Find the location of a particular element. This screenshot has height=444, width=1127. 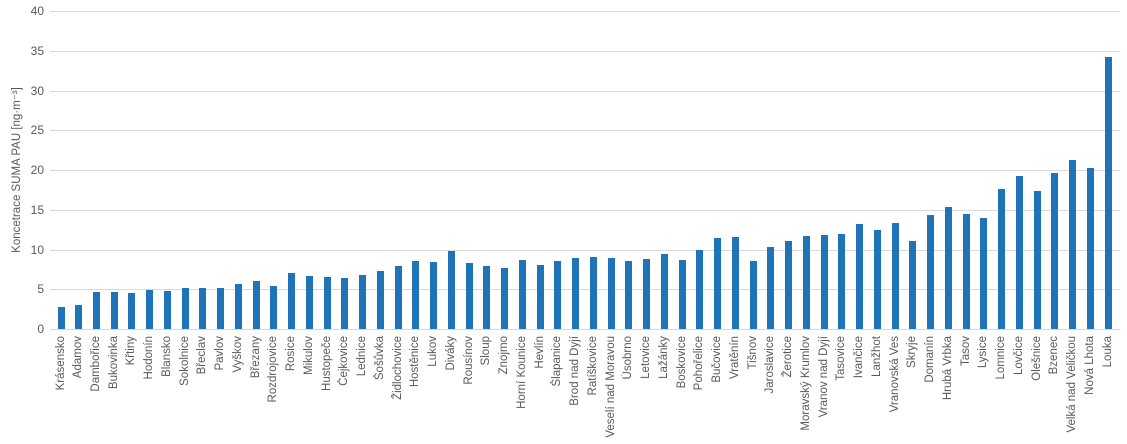

x-axis-label: Lednice is located at coordinates (362, 356).